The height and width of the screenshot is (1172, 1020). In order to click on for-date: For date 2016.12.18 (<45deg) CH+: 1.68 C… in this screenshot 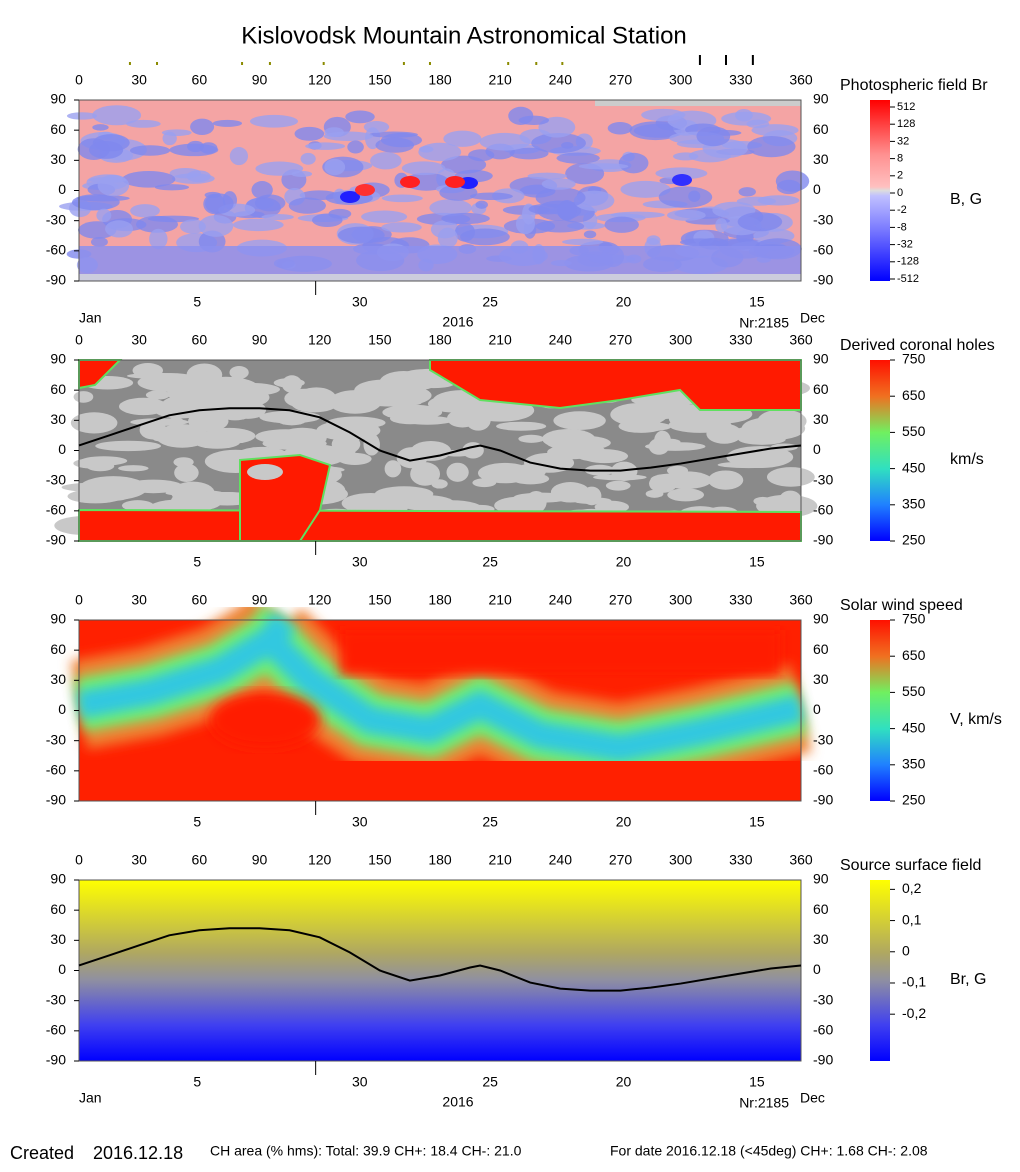, I will do `click(769, 1151)`.